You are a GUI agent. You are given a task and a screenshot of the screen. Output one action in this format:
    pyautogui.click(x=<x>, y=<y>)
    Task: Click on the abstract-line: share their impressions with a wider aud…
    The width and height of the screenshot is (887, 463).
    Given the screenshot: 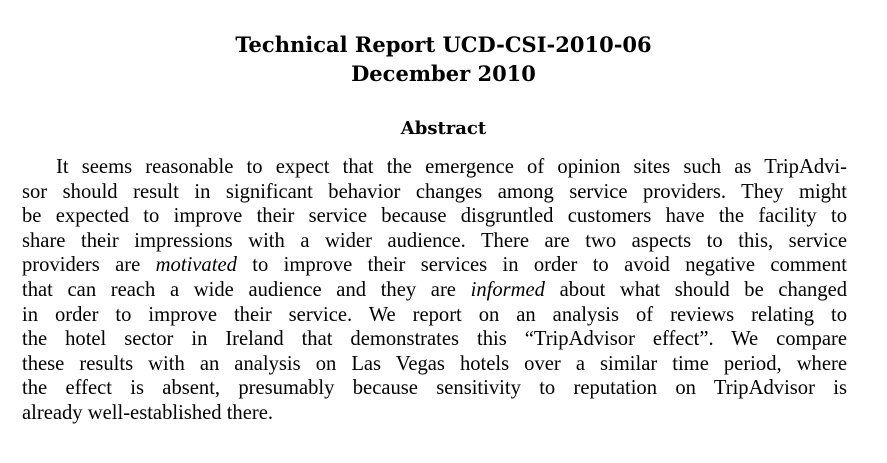 What is the action you would take?
    pyautogui.click(x=434, y=241)
    